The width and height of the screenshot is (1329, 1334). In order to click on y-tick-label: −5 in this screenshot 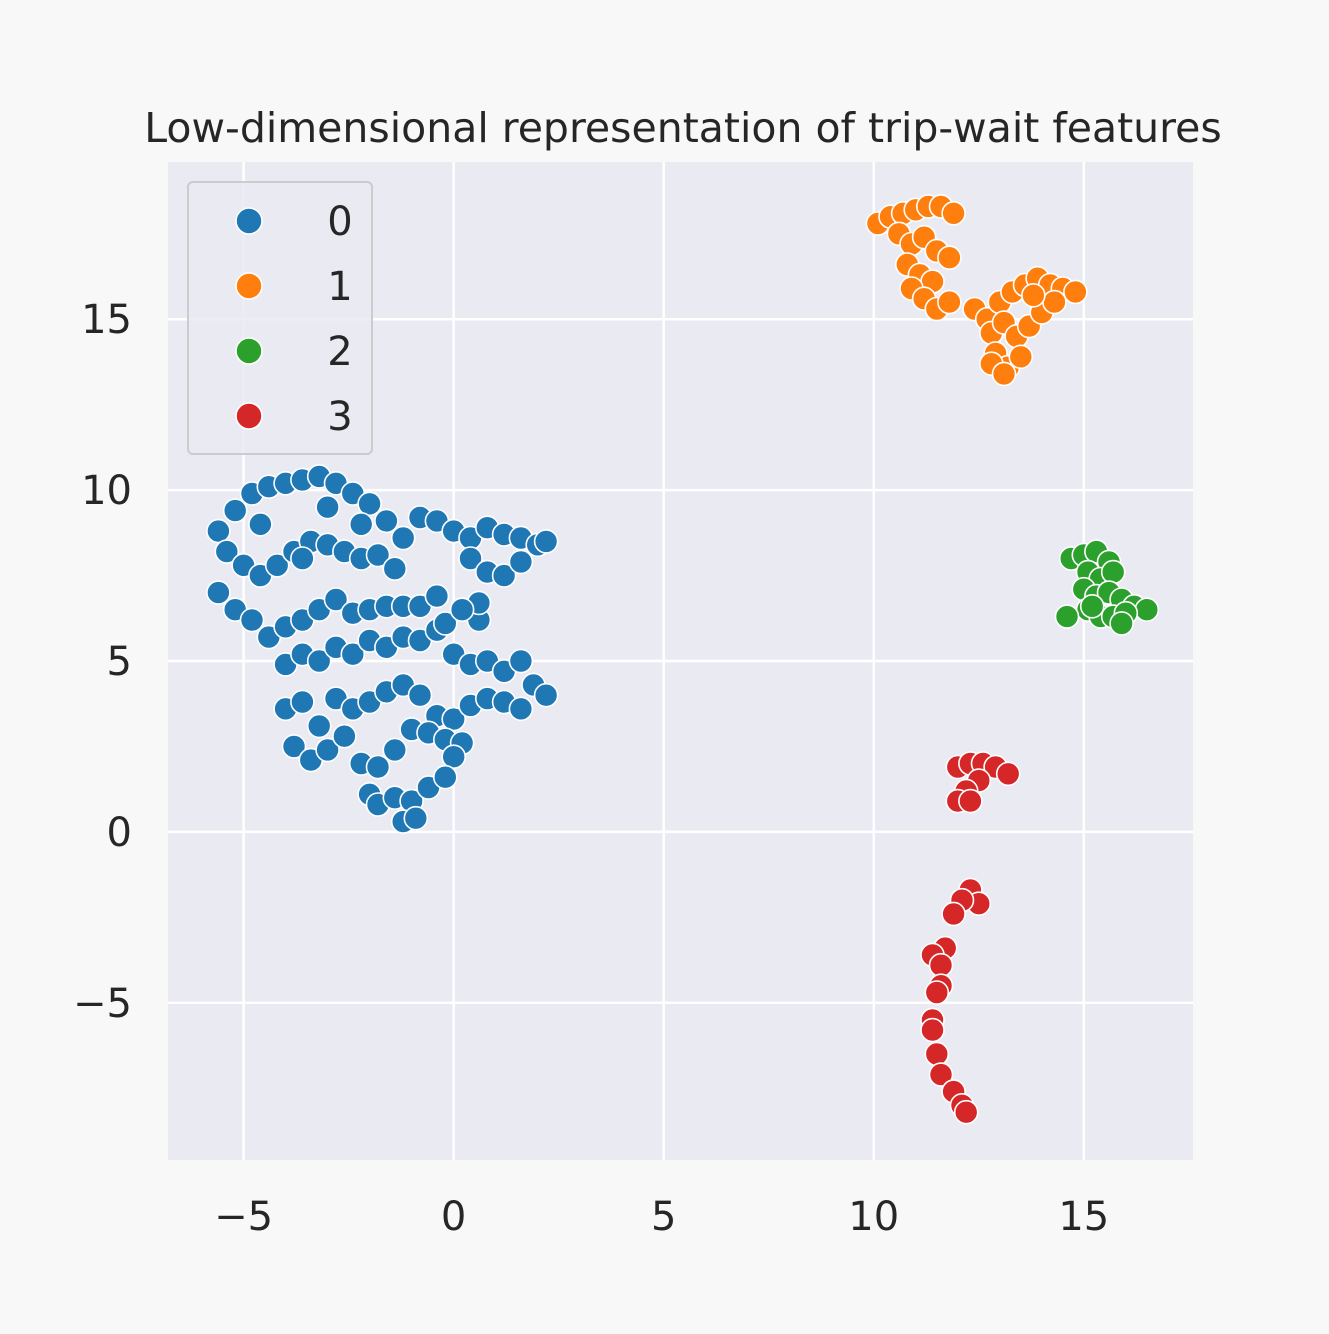, I will do `click(102, 1004)`.